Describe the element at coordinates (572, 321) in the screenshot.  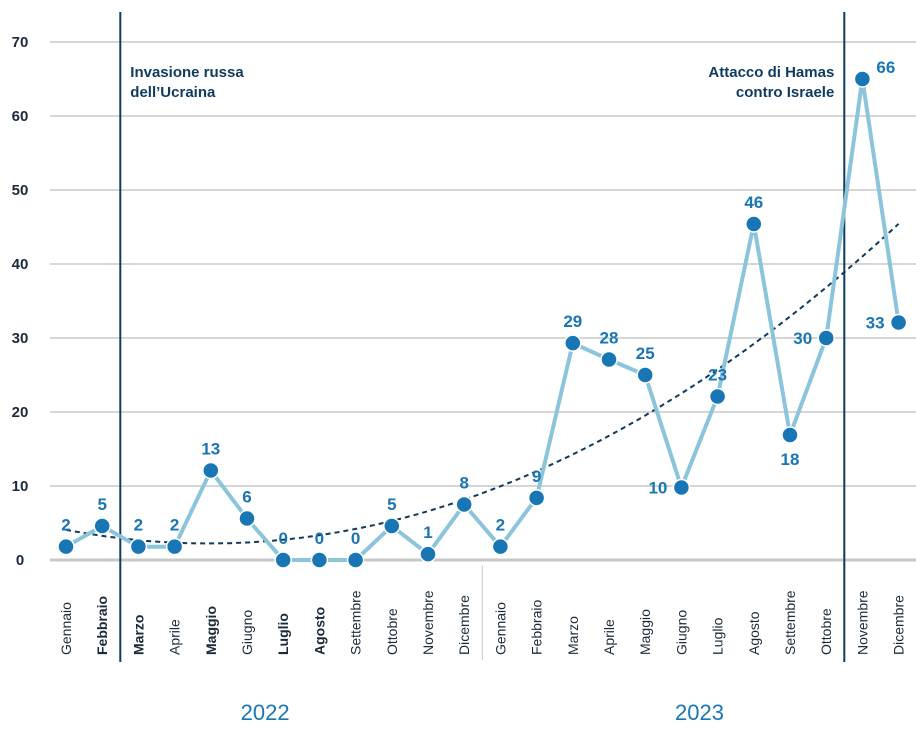
I see `data-label: 29` at that location.